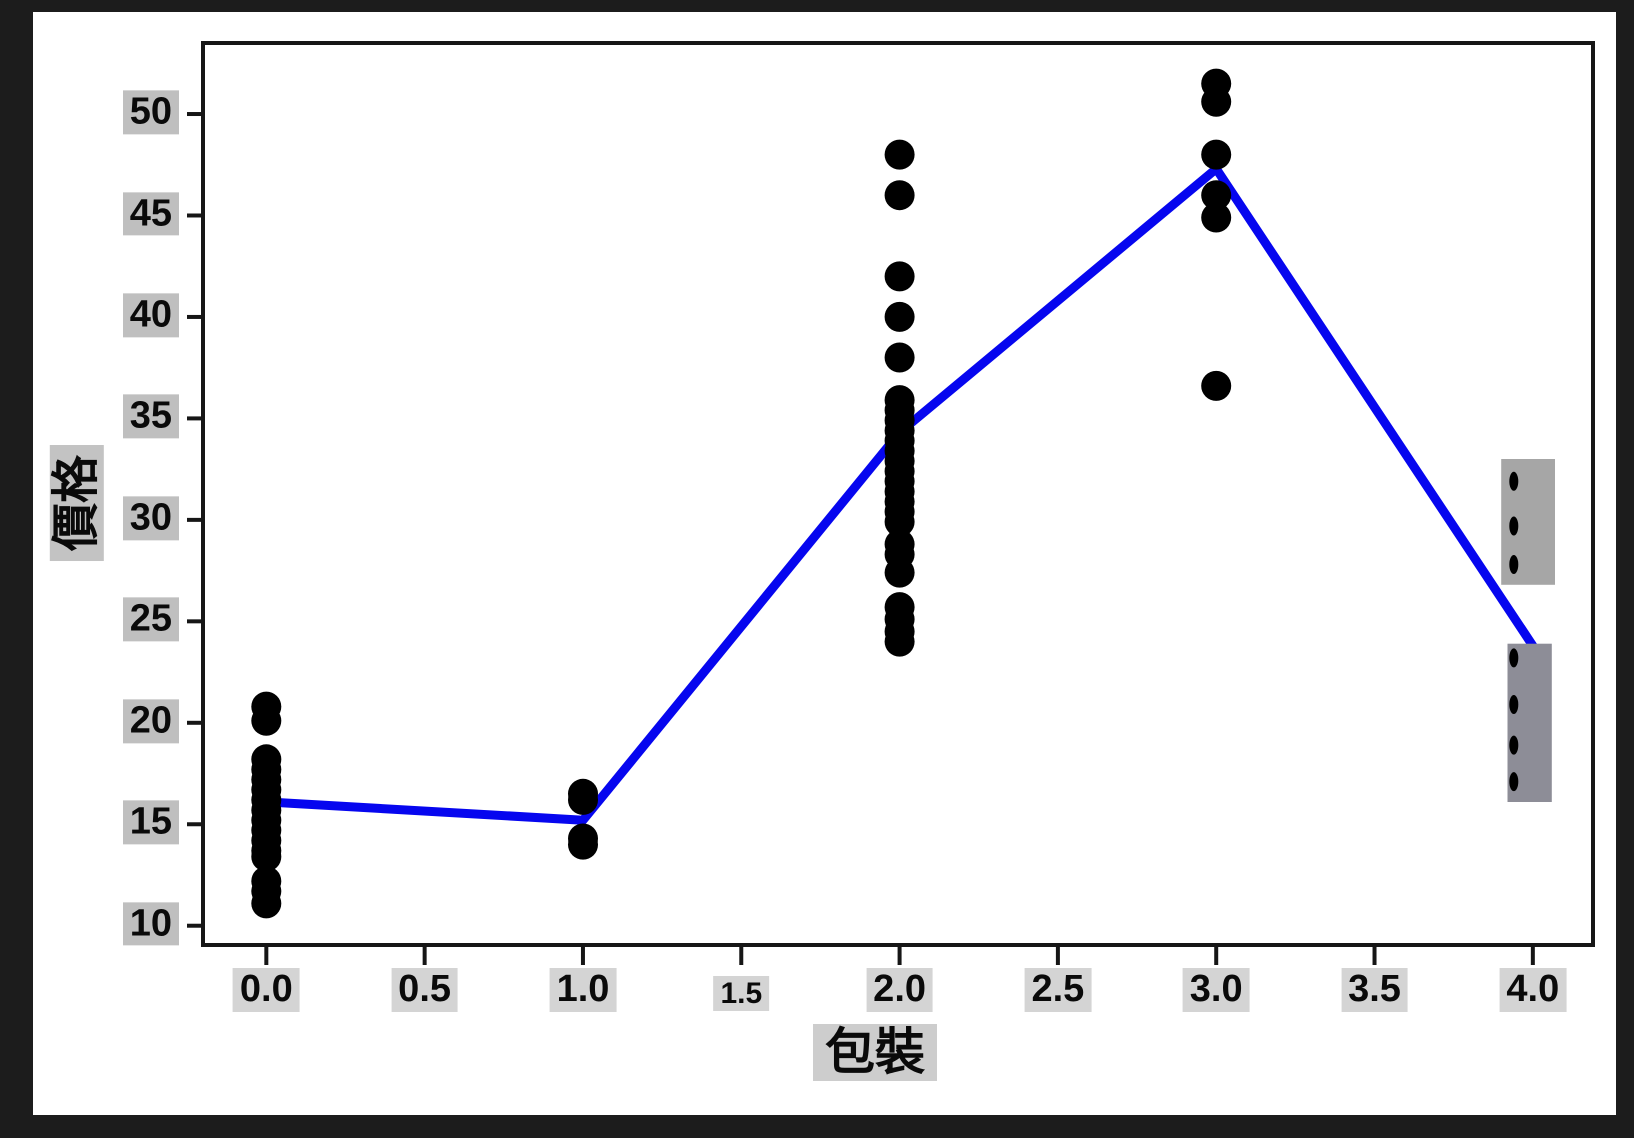 Image resolution: width=1634 pixels, height=1138 pixels. I want to click on y-tick-label: 30, so click(150, 518).